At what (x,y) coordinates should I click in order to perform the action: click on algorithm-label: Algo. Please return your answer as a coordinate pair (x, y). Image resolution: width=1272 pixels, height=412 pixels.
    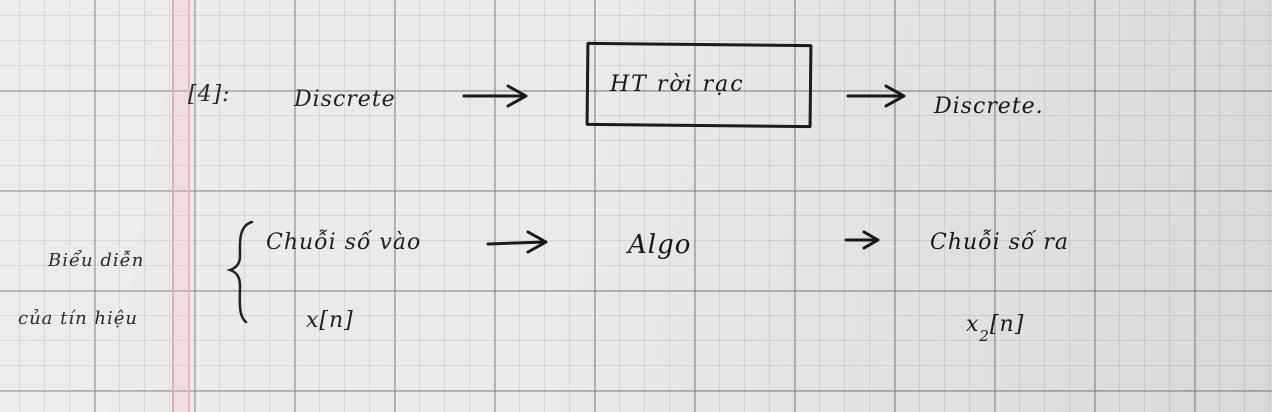
    Looking at the image, I should click on (660, 245).